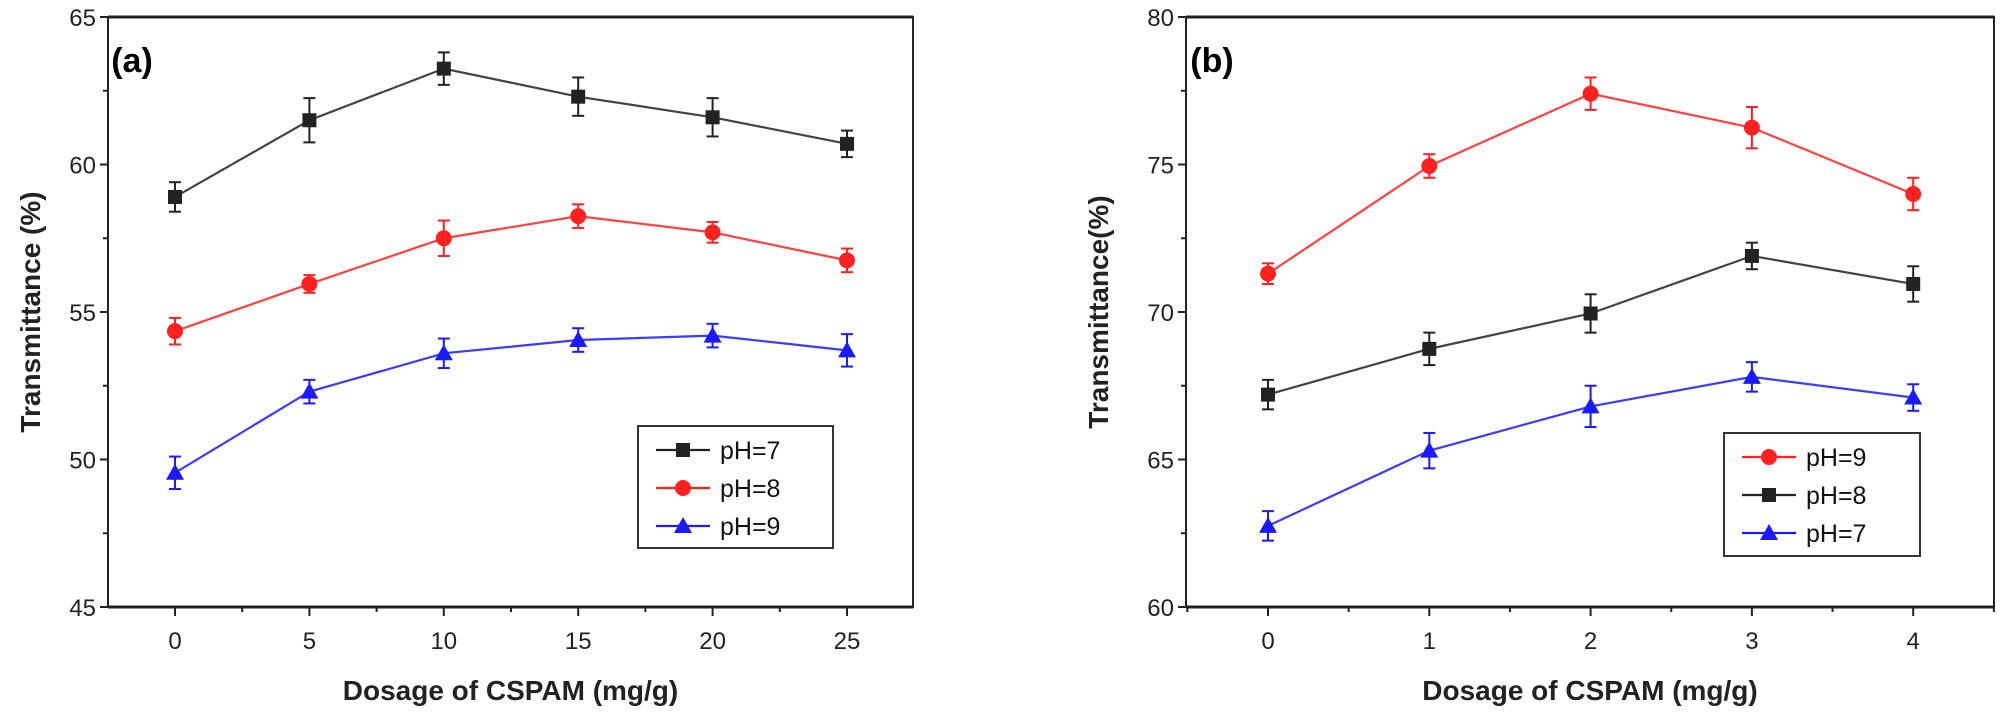 Image resolution: width=2000 pixels, height=716 pixels. Describe the element at coordinates (309, 641) in the screenshot. I see `x-tick-label: 5` at that location.